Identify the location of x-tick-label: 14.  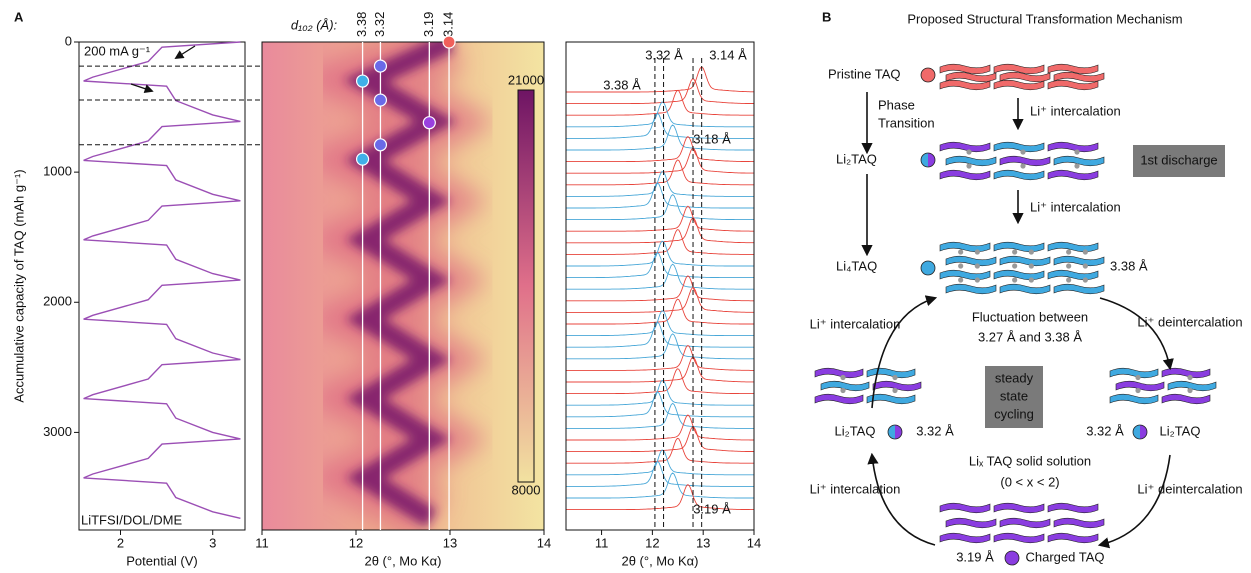
(754, 542).